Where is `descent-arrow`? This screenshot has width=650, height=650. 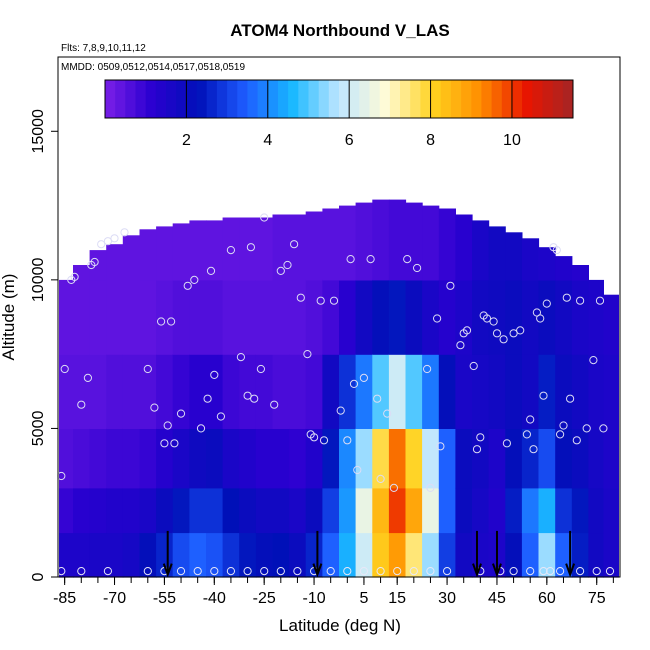 descent-arrow is located at coordinates (317, 554).